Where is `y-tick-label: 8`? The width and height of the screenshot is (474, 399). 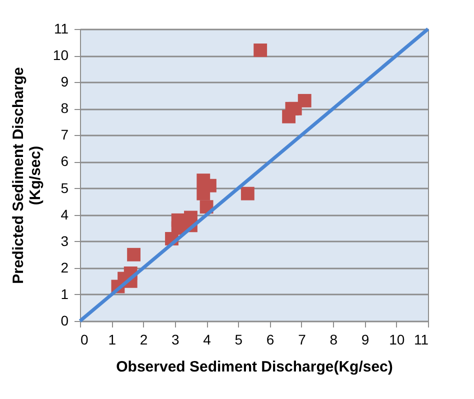
y-tick-label: 8 is located at coordinates (64, 108).